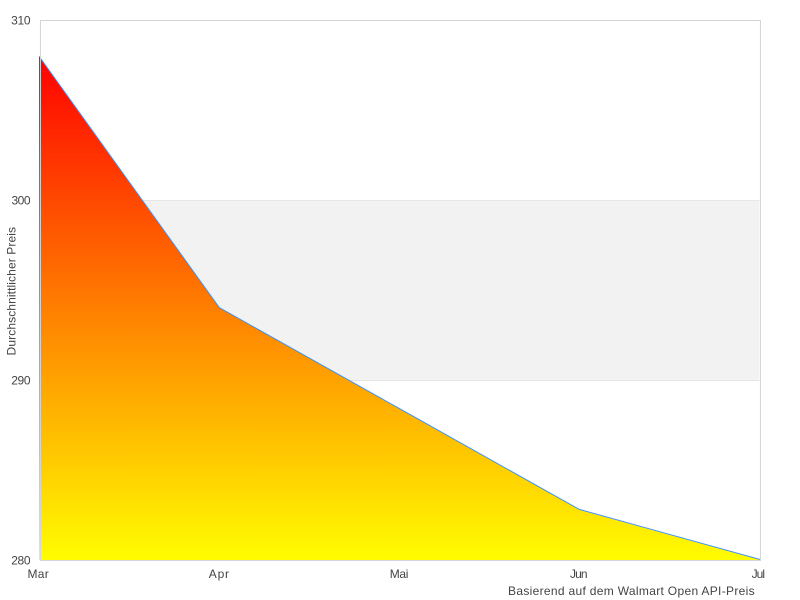  What do you see at coordinates (21, 561) in the screenshot?
I see `svg-text: 280` at bounding box center [21, 561].